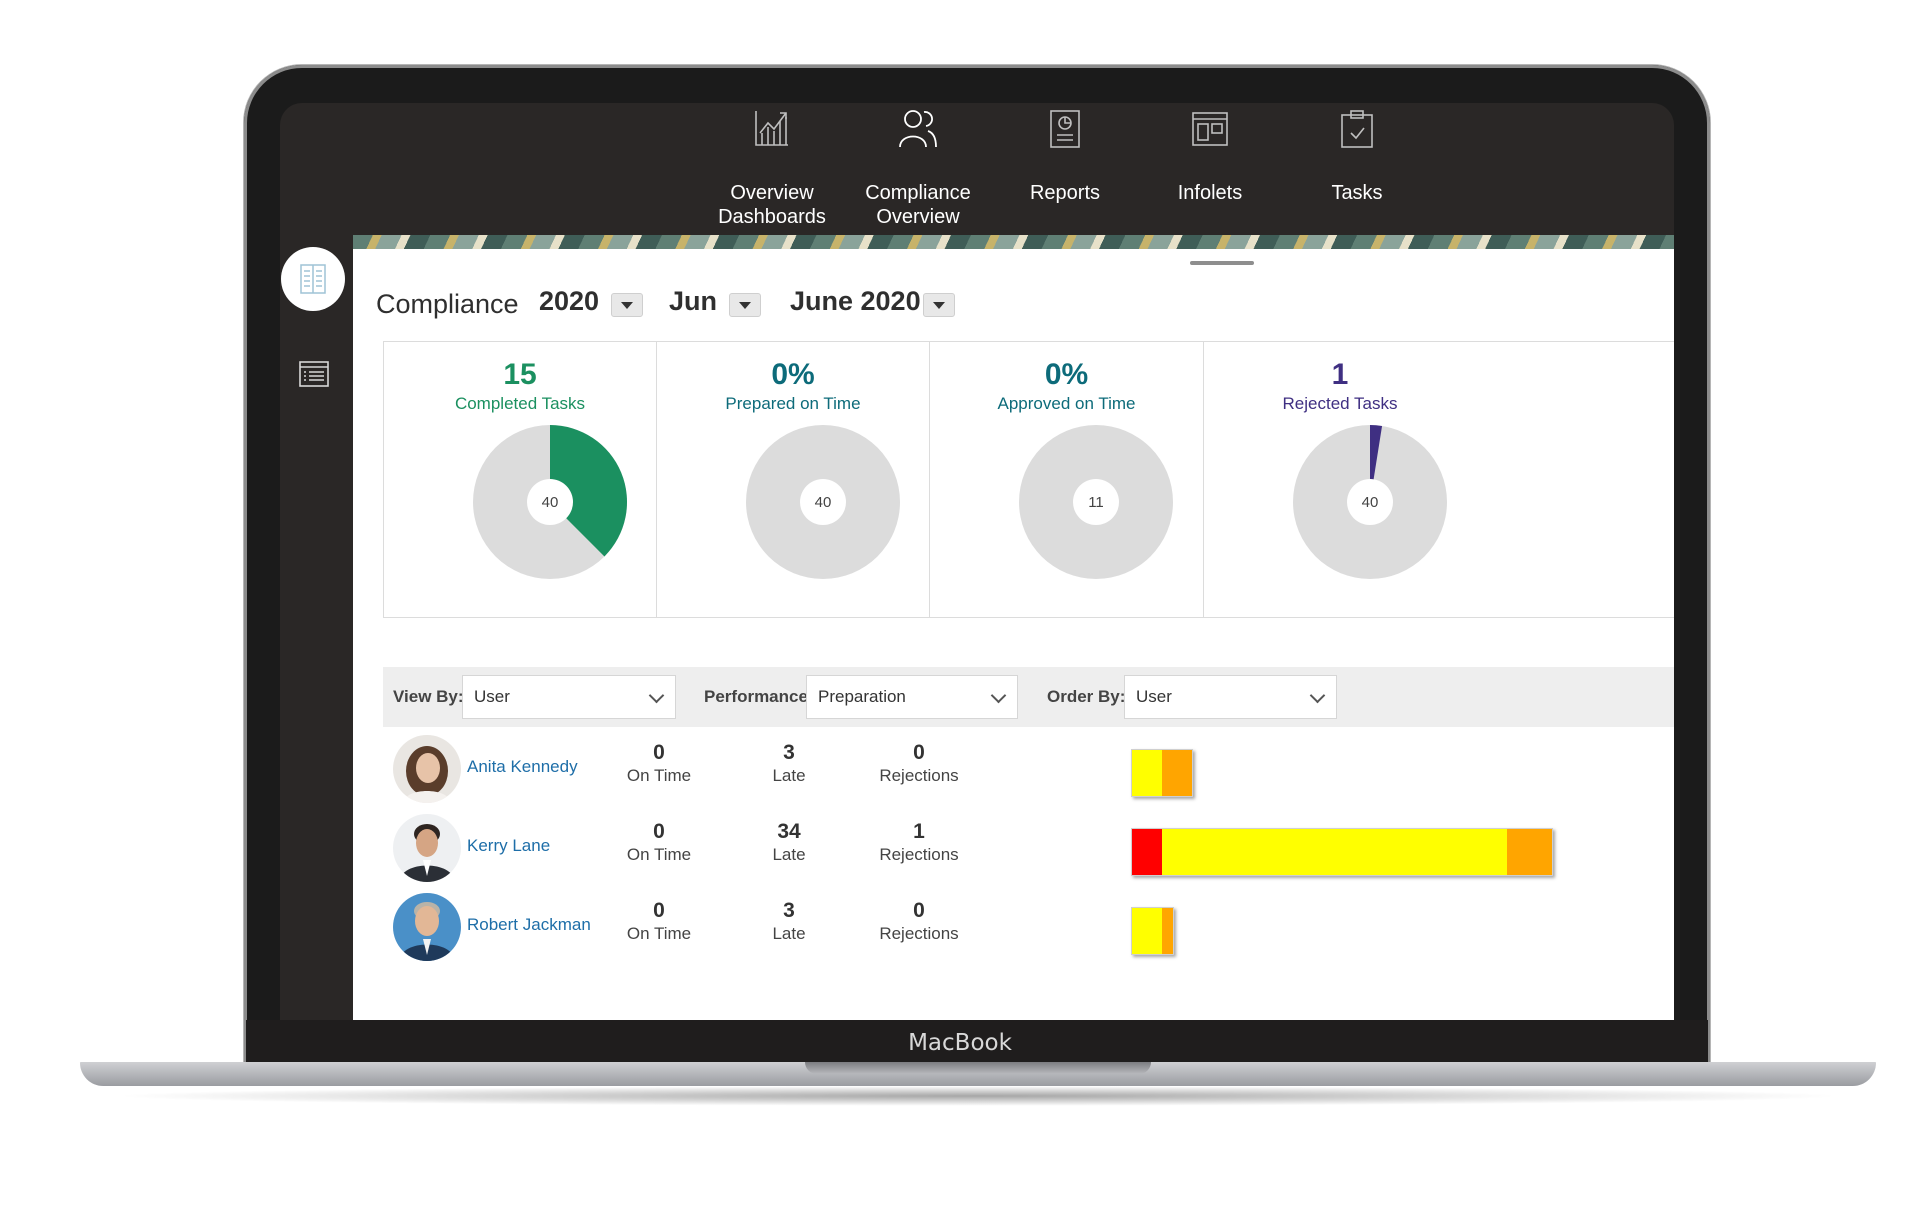 The image size is (1920, 1217). I want to click on sidebar-button-list, so click(314, 374).